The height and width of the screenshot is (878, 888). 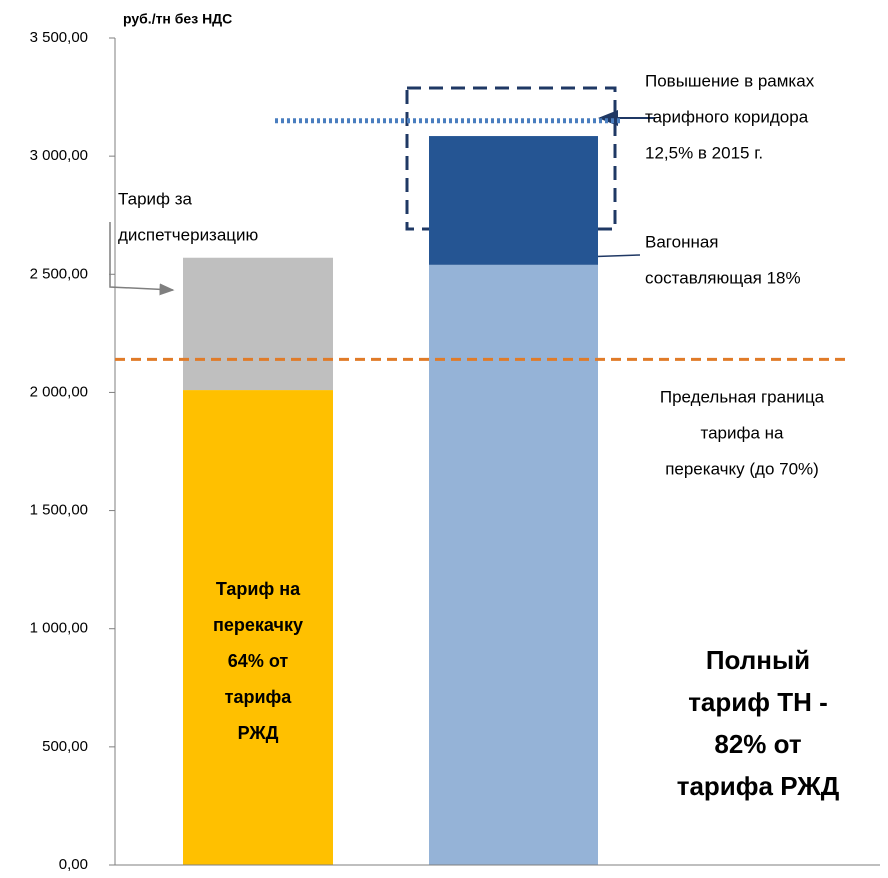 What do you see at coordinates (259, 697) in the screenshot?
I see `annotation: тарифа` at bounding box center [259, 697].